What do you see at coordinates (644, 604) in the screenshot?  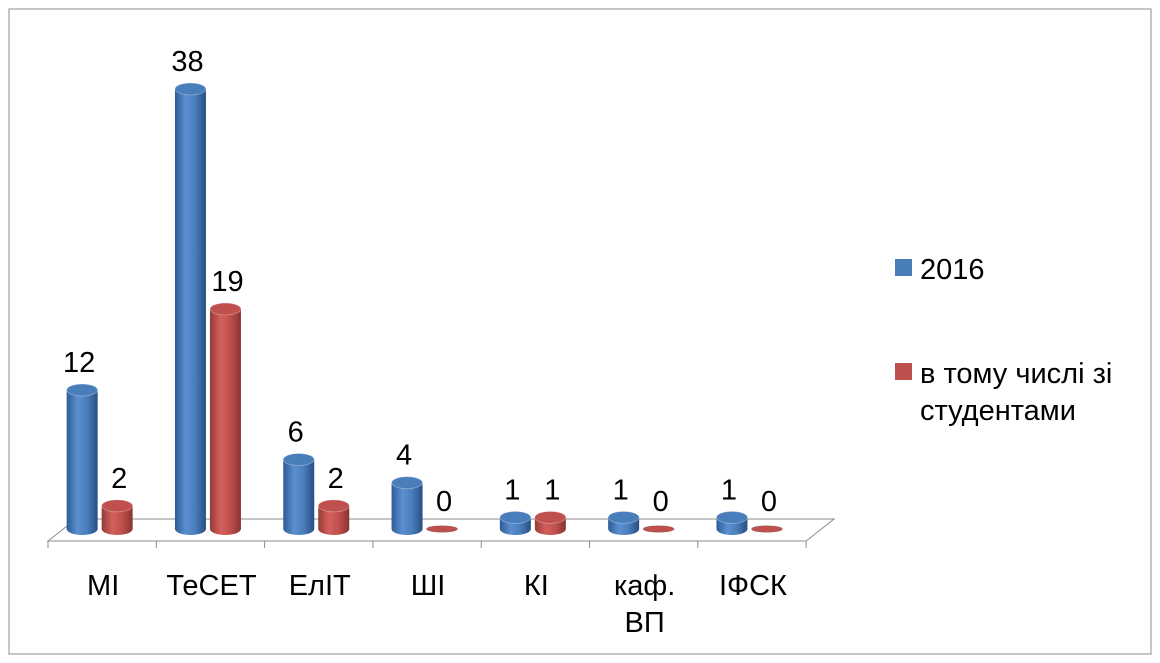 I see `category-label: каф. ВП` at bounding box center [644, 604].